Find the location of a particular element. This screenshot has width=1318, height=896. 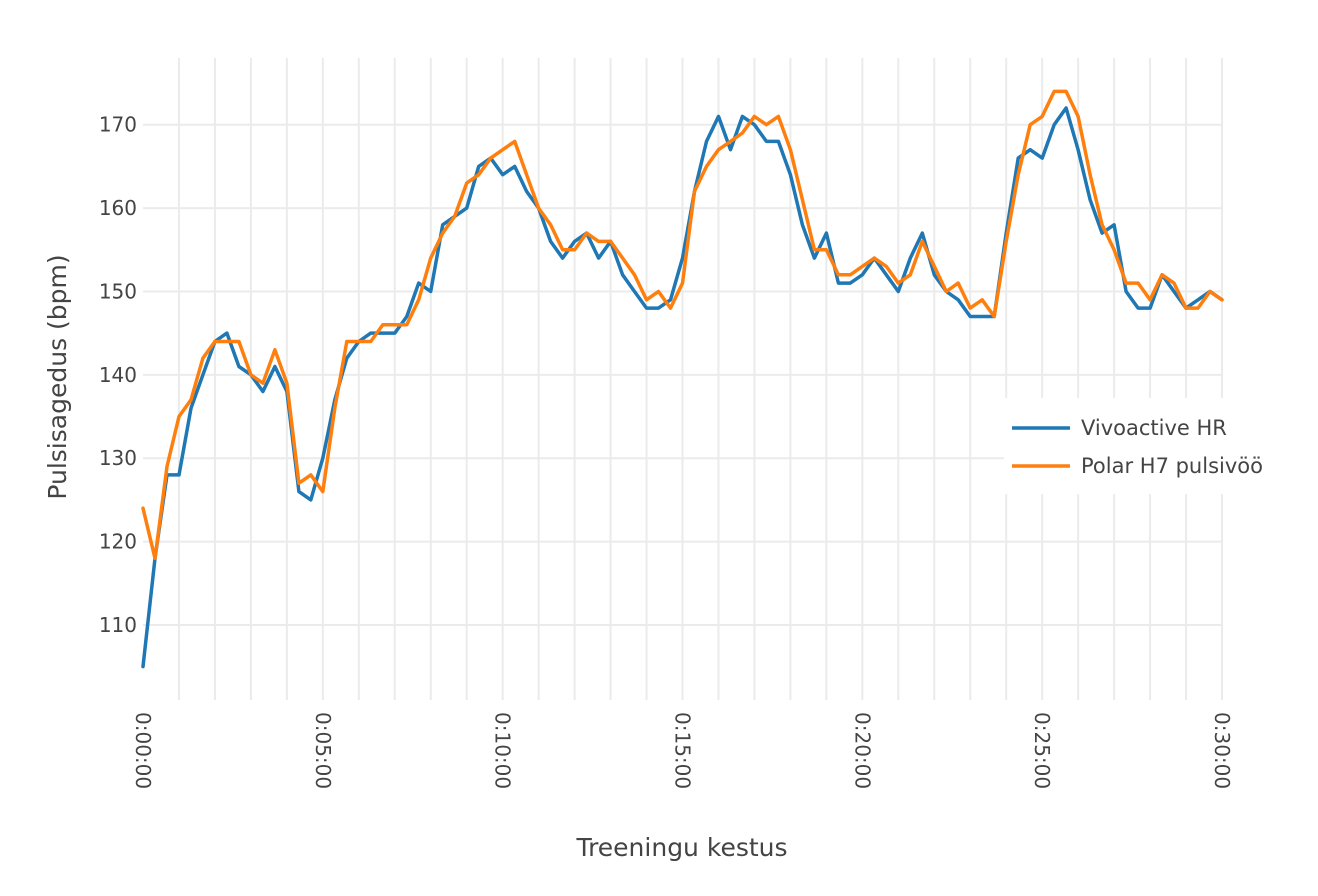

x-tick-label: 0:15:00 is located at coordinates (683, 750).